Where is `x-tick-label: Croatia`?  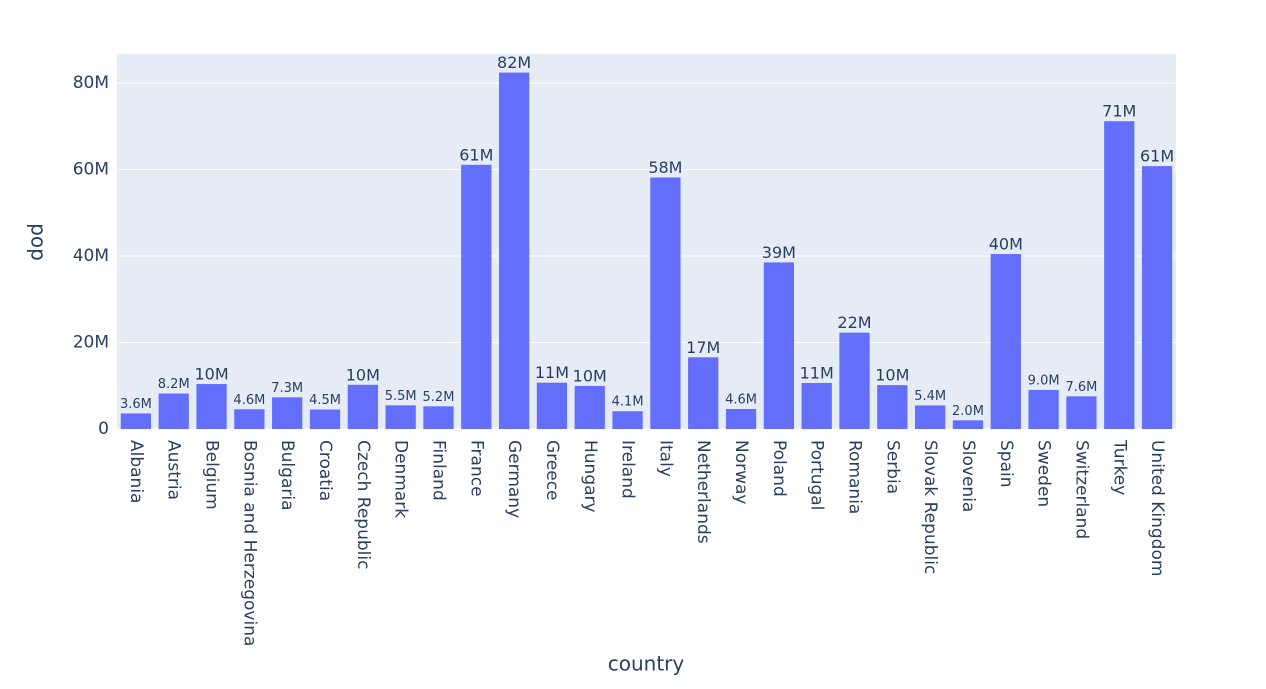 x-tick-label: Croatia is located at coordinates (325, 470).